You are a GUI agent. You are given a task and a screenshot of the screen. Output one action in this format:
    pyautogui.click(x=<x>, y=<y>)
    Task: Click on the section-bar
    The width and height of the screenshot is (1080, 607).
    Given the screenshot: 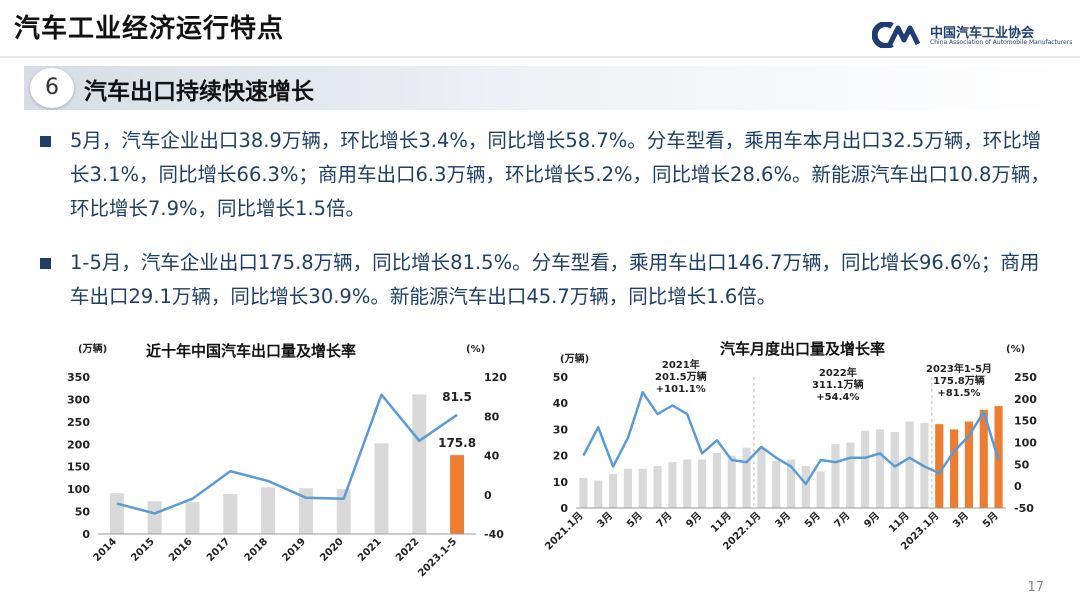 What is the action you would take?
    pyautogui.click(x=544, y=88)
    